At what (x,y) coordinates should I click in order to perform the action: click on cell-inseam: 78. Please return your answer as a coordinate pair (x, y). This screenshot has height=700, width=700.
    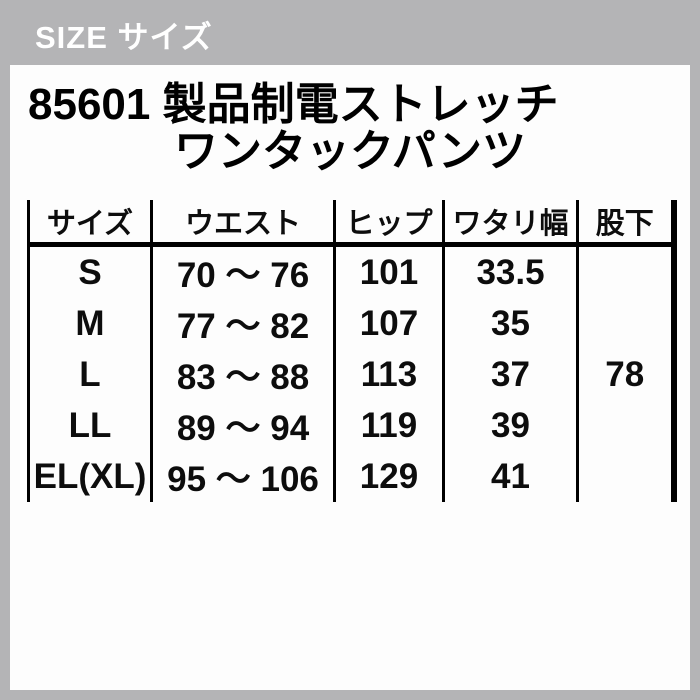
    Looking at the image, I should click on (626, 374).